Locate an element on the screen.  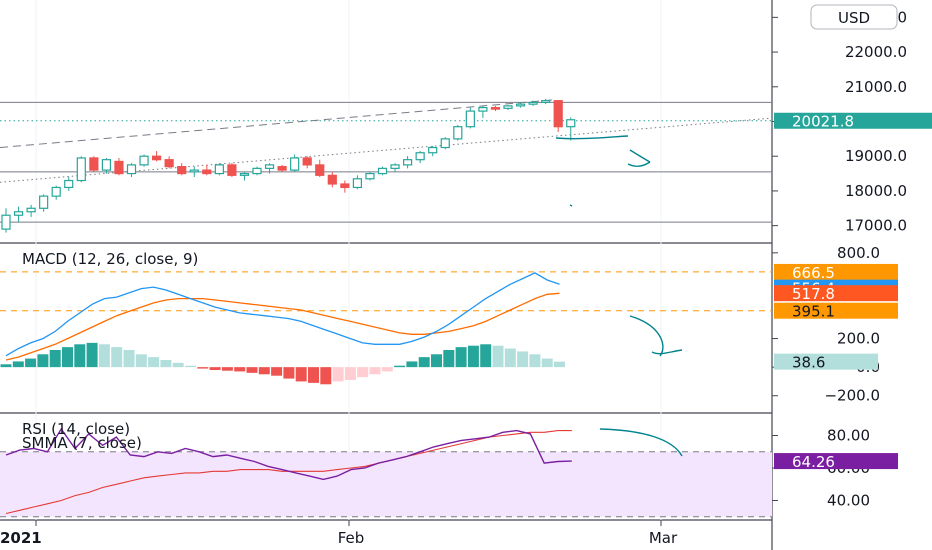
smma-title: SMMA (7, close) is located at coordinates (82, 443).